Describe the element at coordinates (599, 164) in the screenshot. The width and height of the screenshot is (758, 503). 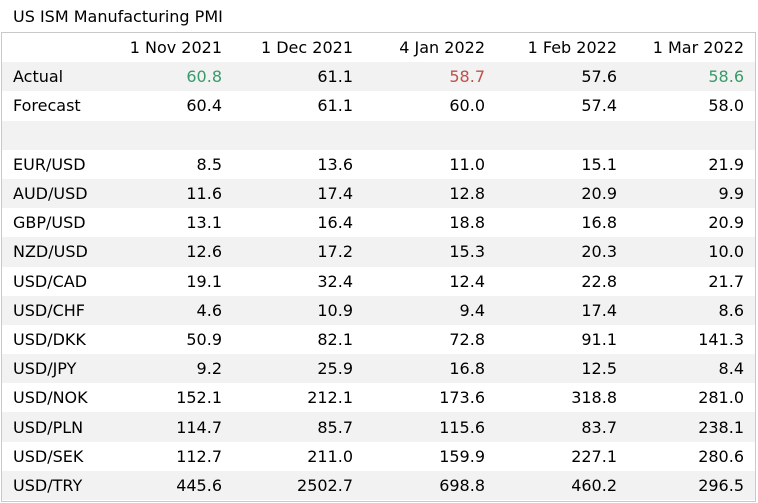
I see `table-cell: 15.1` at that location.